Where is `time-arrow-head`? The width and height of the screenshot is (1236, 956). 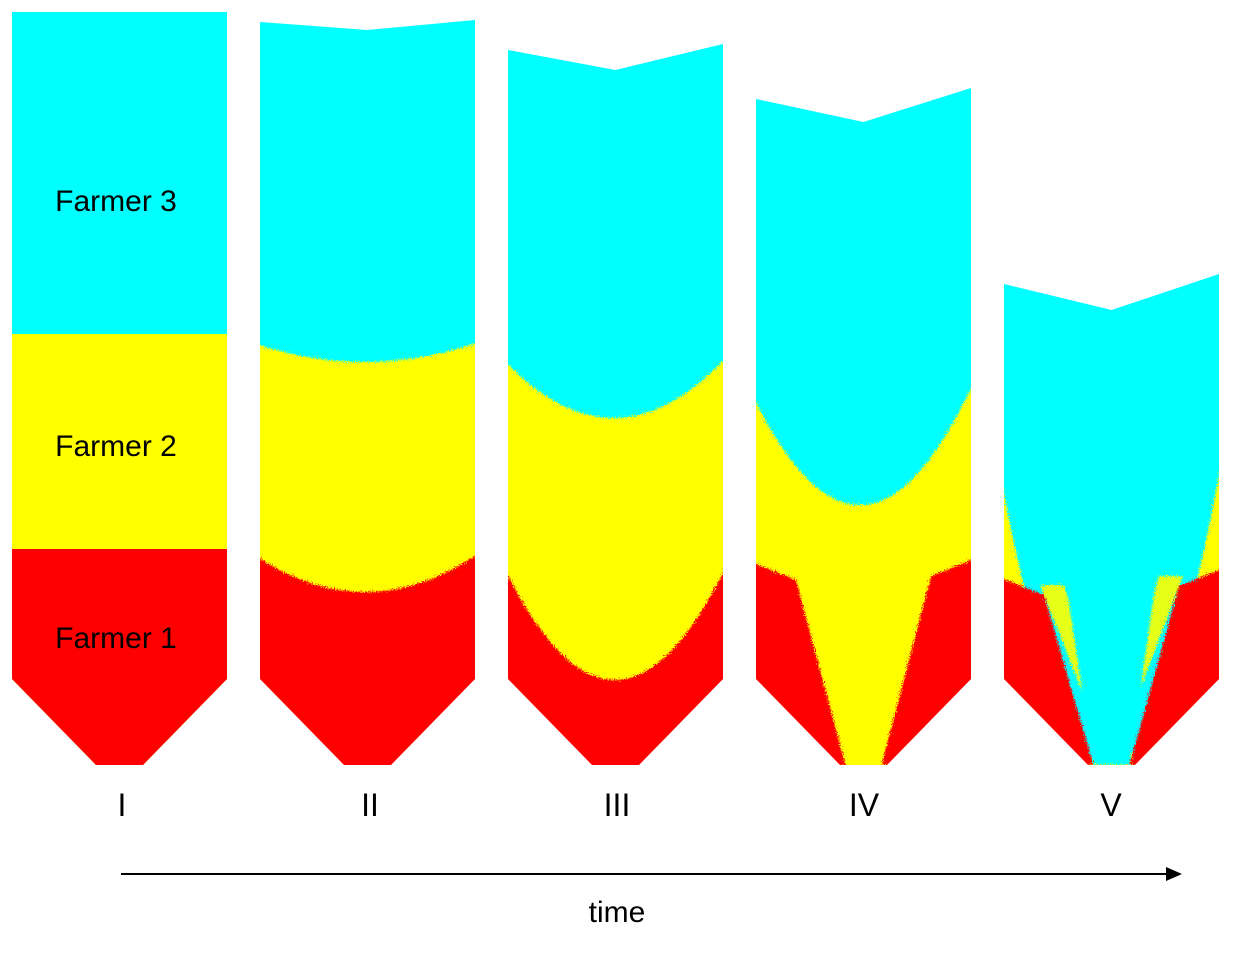 time-arrow-head is located at coordinates (1174, 874).